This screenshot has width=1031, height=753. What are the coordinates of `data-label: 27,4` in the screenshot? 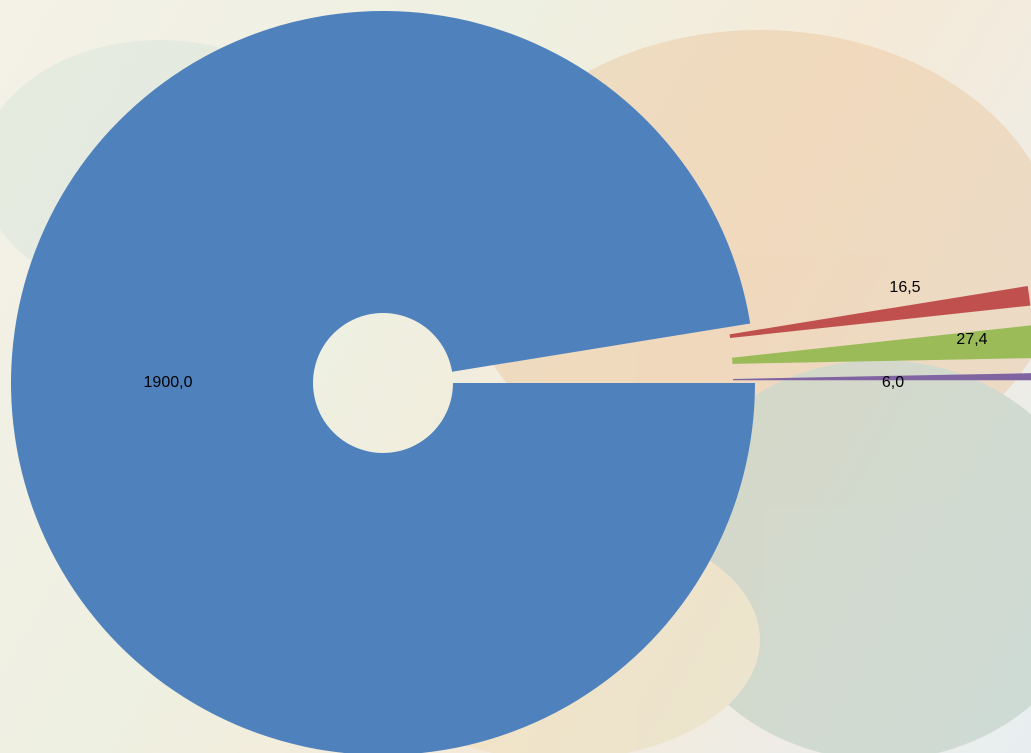 It's located at (971, 339).